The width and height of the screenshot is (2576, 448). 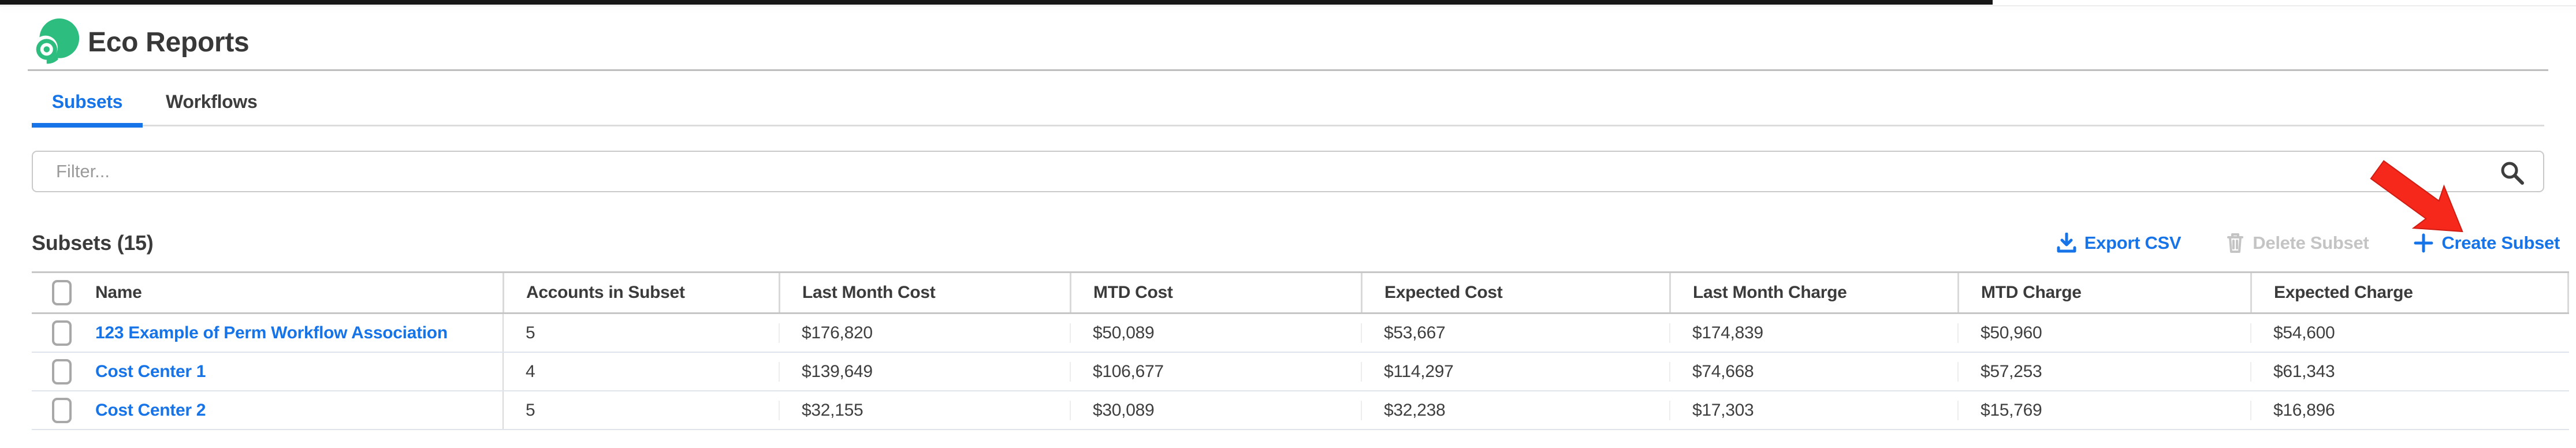 I want to click on download-icon, so click(x=2067, y=243).